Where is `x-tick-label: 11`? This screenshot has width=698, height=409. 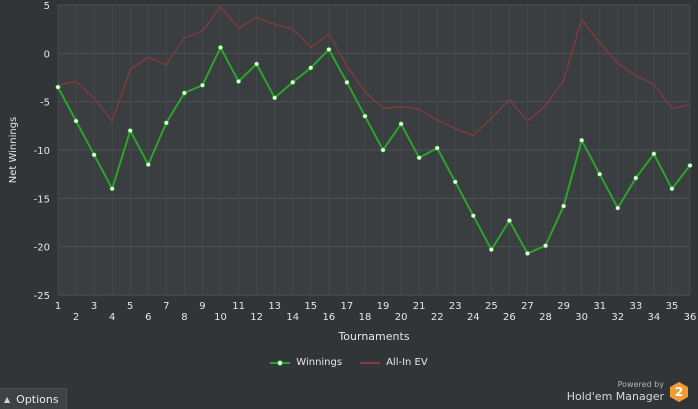
x-tick-label: 11 is located at coordinates (238, 306).